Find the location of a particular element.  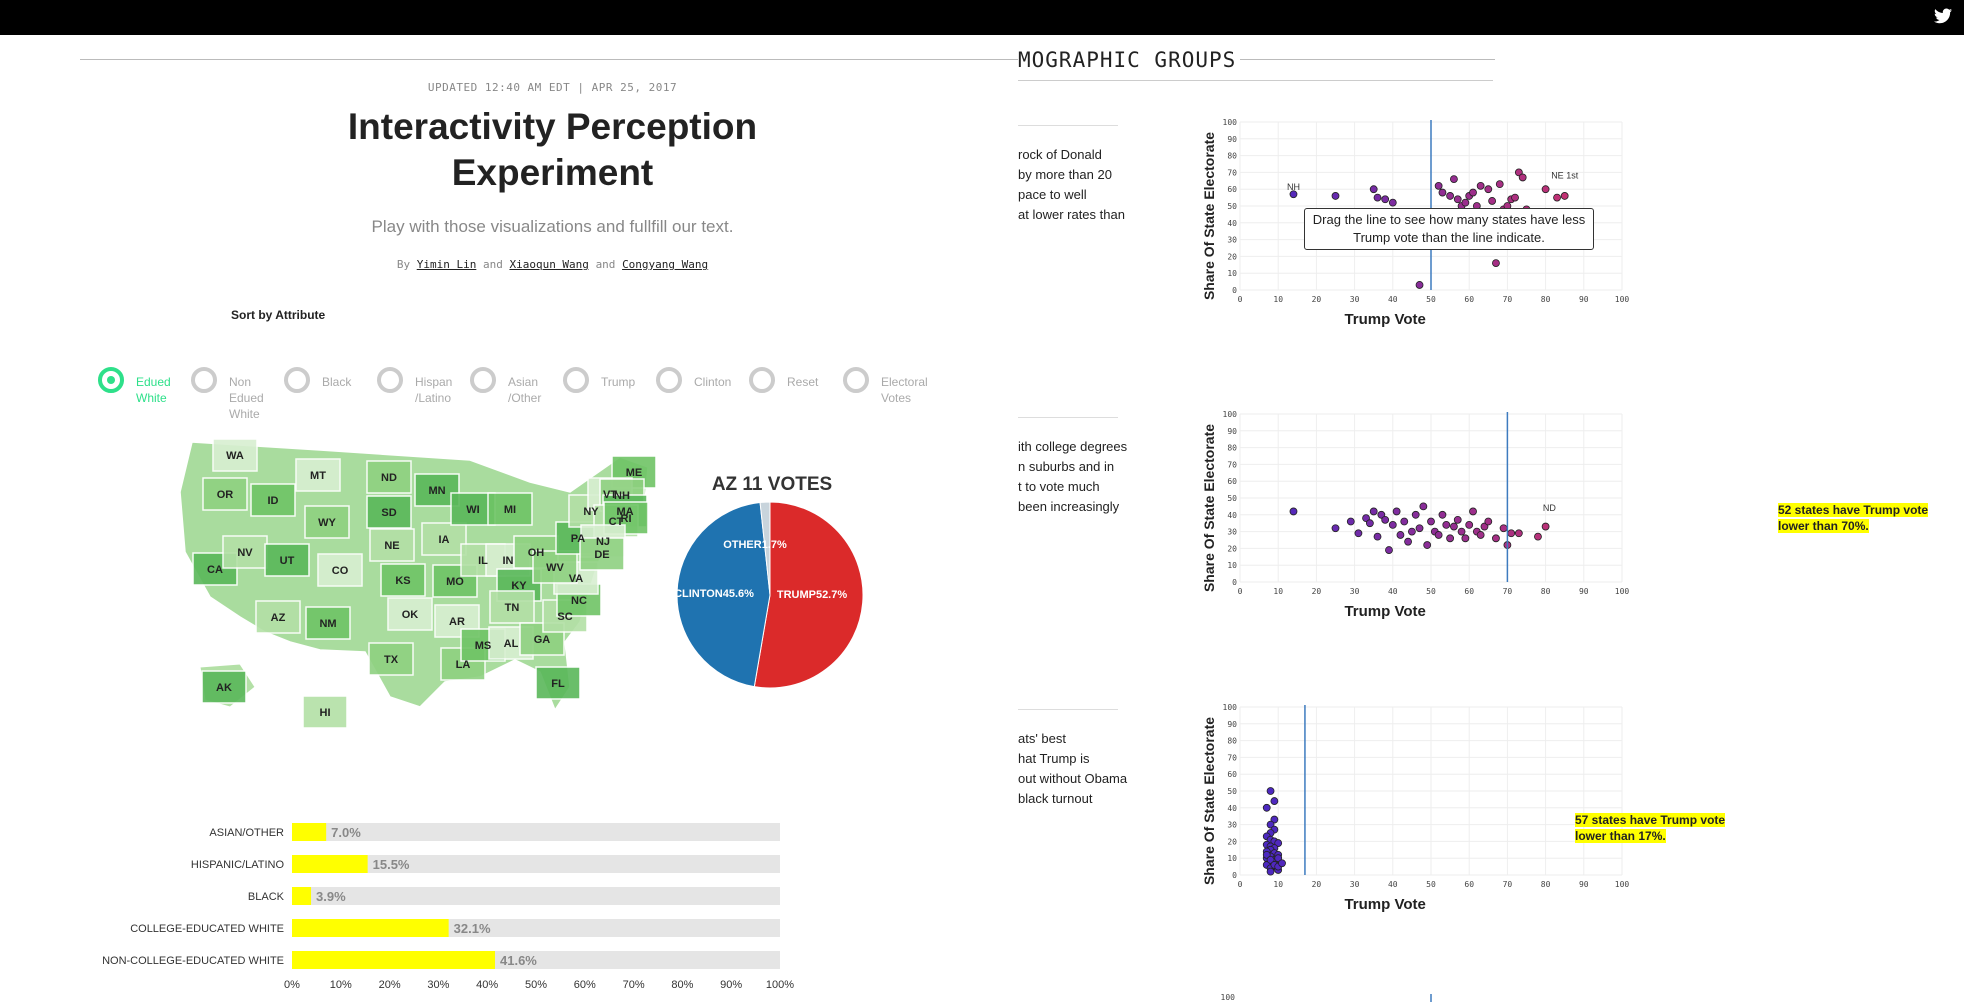

map-state-mt is located at coordinates (318, 475).